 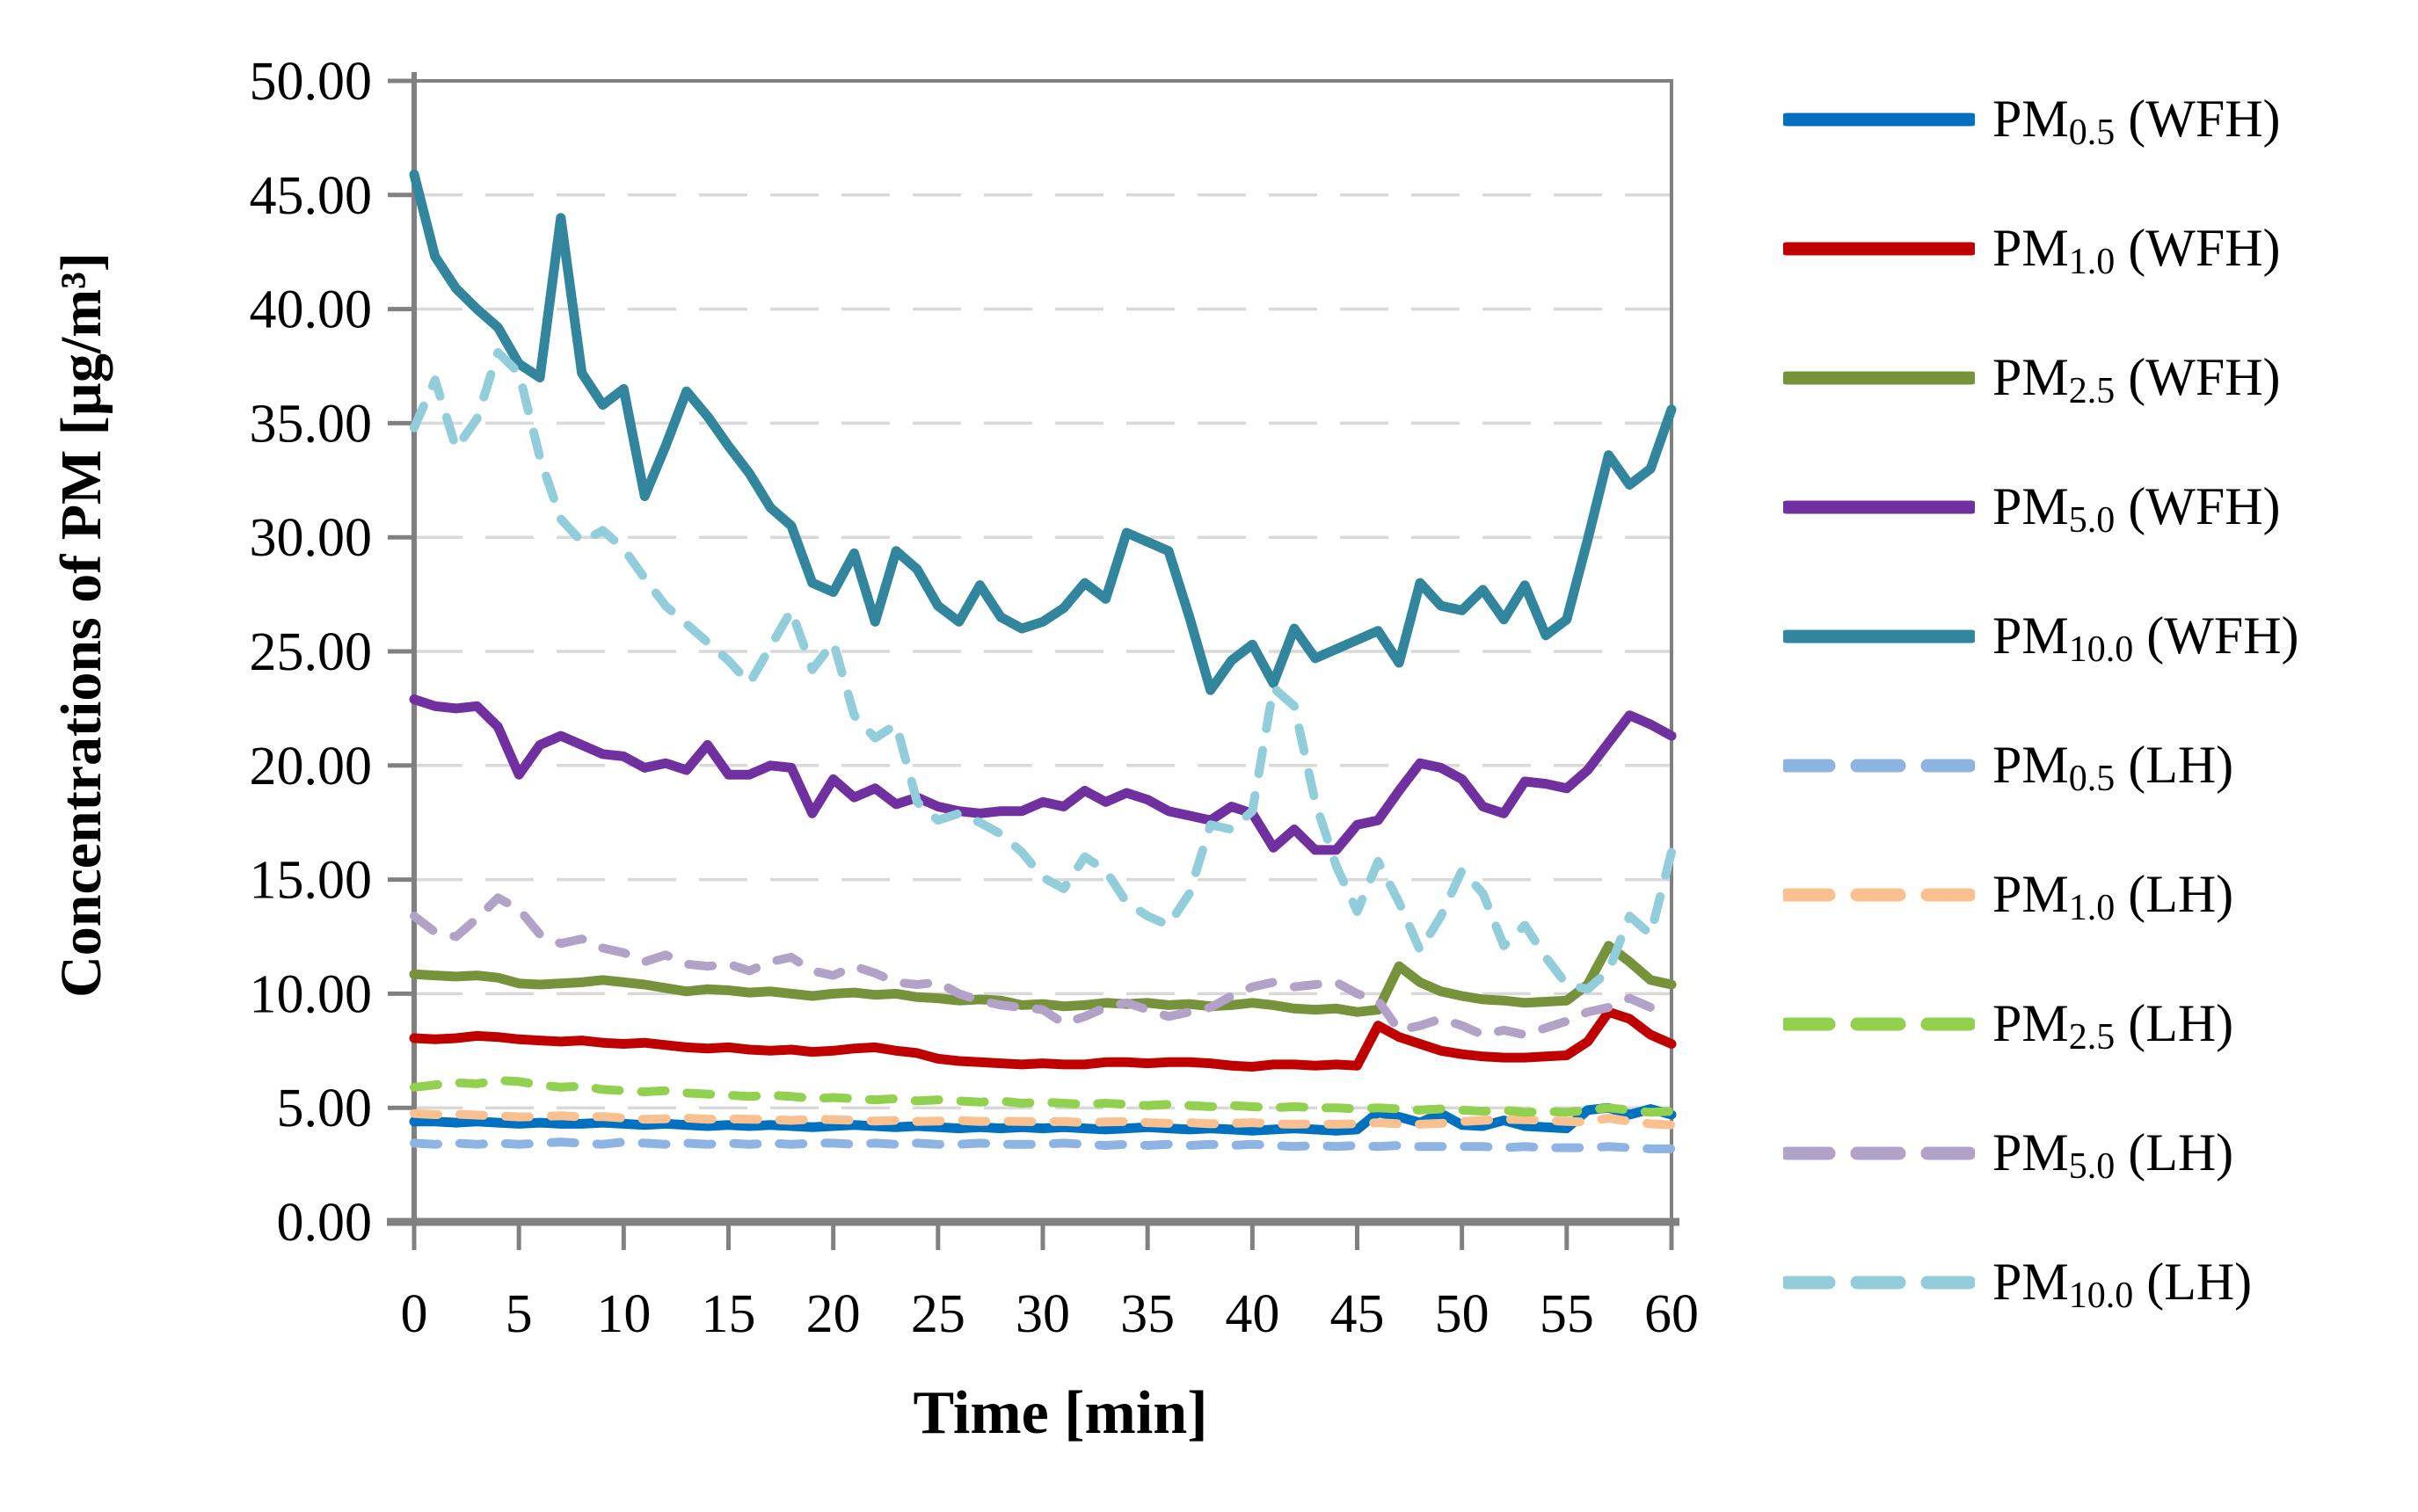 I want to click on y-tick-label: 20.00, so click(x=311, y=767).